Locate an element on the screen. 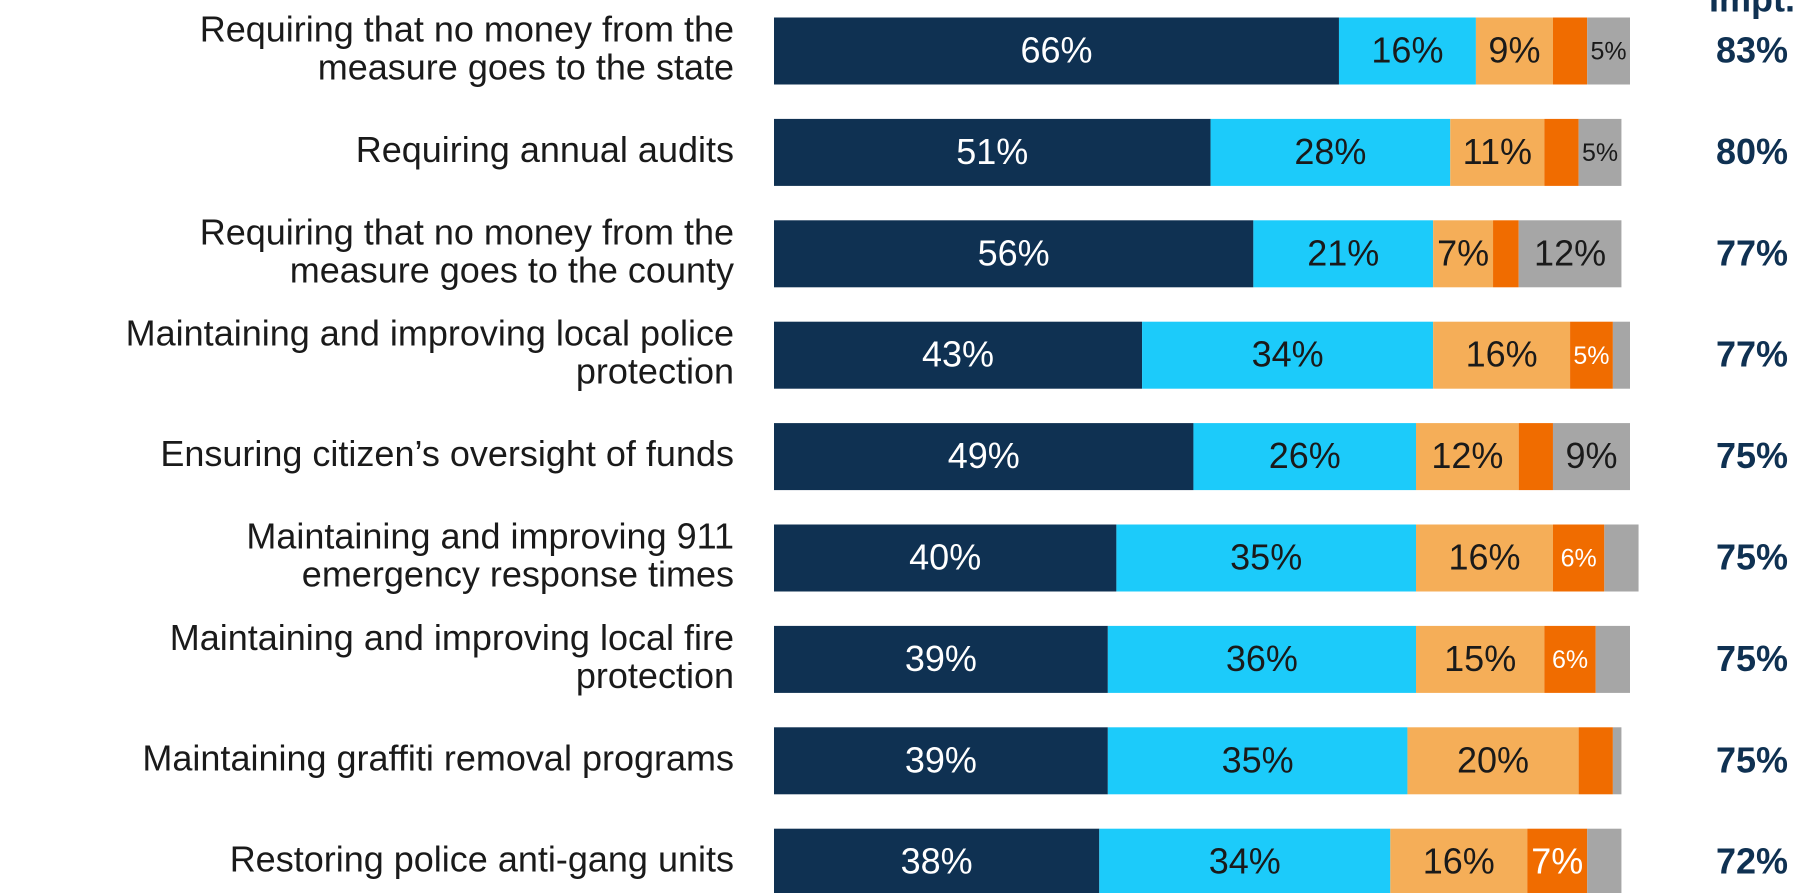 Image resolution: width=1810 pixels, height=893 pixels. category-label: Restoring police anti-gang units is located at coordinates (482, 859).